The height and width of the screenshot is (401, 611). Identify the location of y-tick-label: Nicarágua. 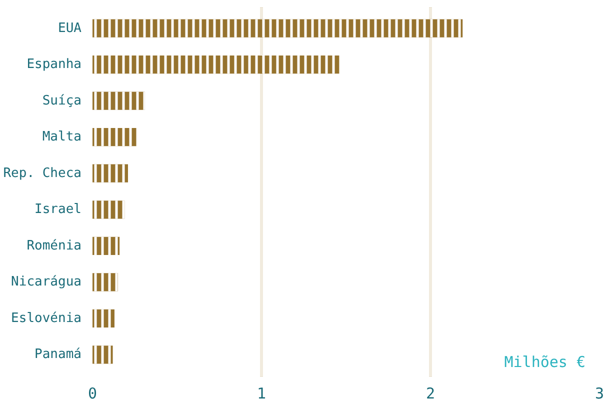
(46, 282).